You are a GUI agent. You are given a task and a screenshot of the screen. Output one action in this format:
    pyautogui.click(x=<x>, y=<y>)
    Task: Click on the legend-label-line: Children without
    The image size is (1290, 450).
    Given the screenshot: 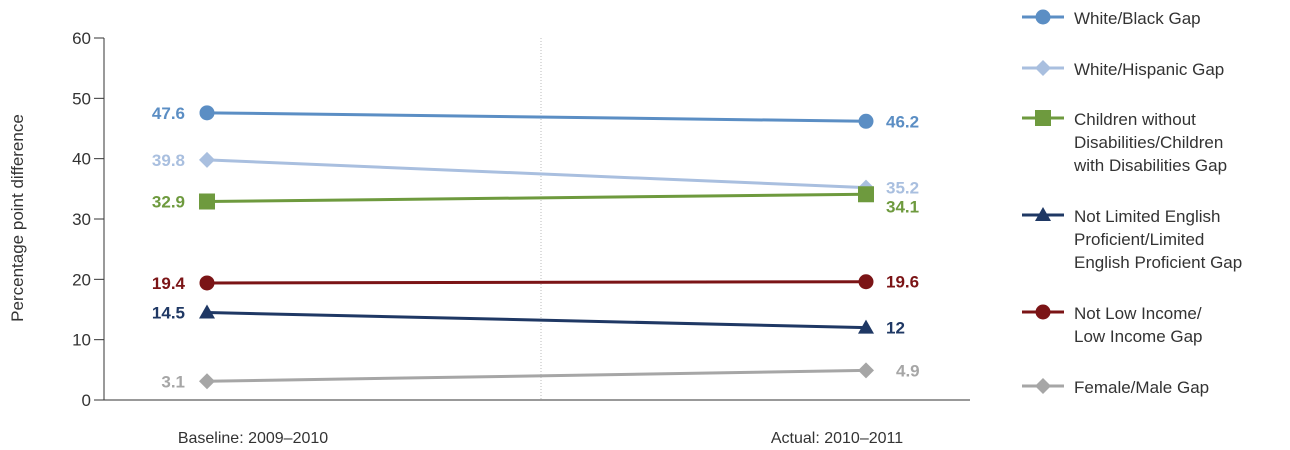 What is the action you would take?
    pyautogui.click(x=1135, y=119)
    